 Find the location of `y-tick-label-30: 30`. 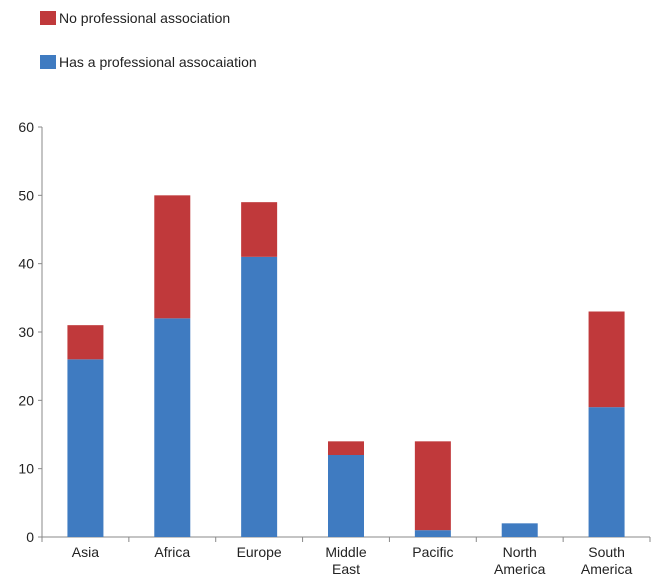

y-tick-label-30: 30 is located at coordinates (26, 332).